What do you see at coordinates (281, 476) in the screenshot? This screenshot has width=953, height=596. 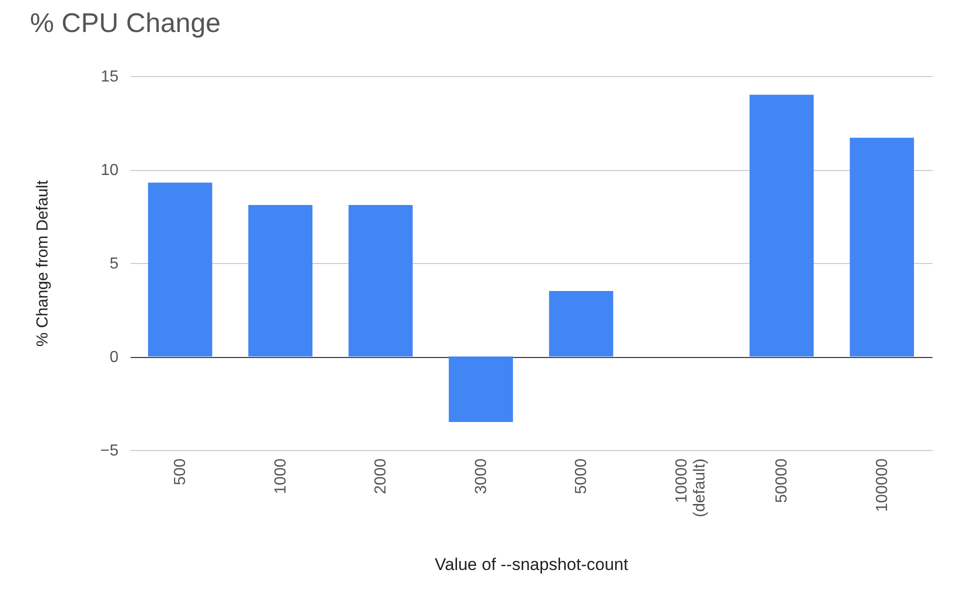 I see `x-tick-label: 1000` at bounding box center [281, 476].